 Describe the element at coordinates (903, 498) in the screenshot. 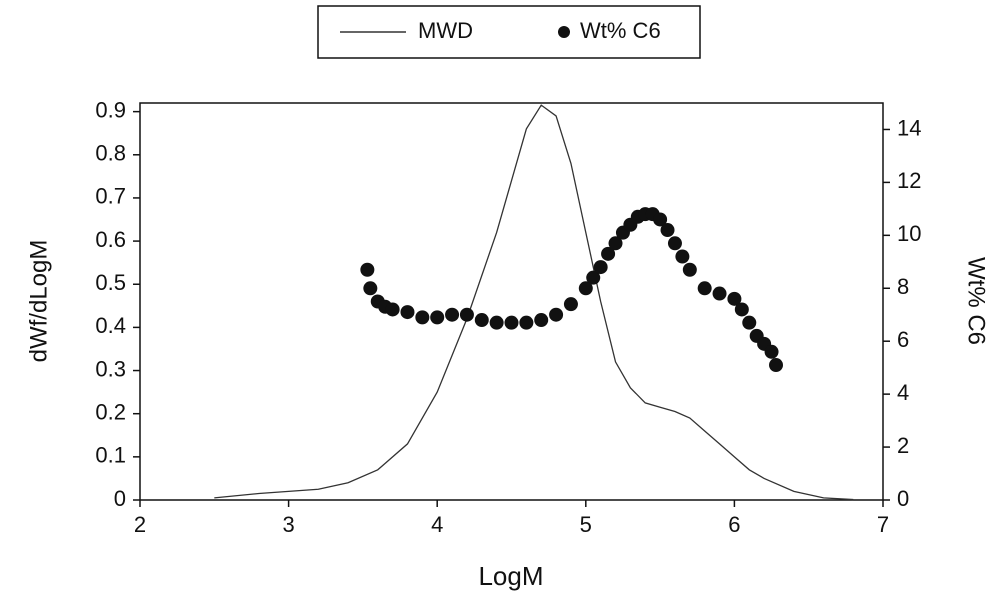

I see `y2-tick-label: 0` at that location.